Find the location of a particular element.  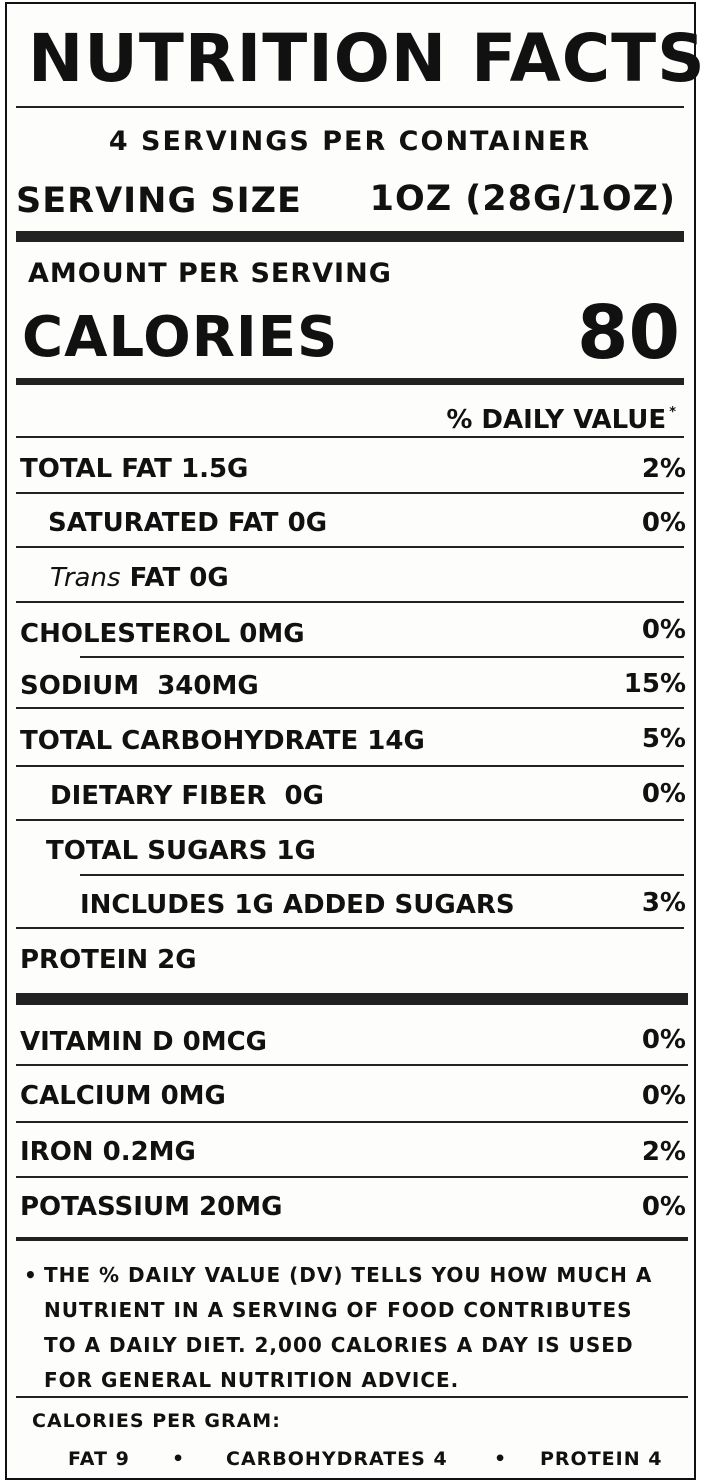

nutrient-dv-total-fat: 2% is located at coordinates (663, 469).